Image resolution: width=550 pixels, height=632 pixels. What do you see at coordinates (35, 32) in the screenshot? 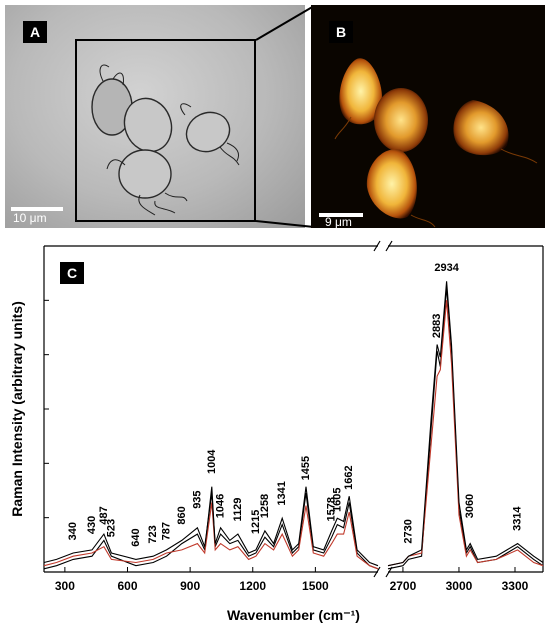
I see `panel-a-label: A` at bounding box center [35, 32].